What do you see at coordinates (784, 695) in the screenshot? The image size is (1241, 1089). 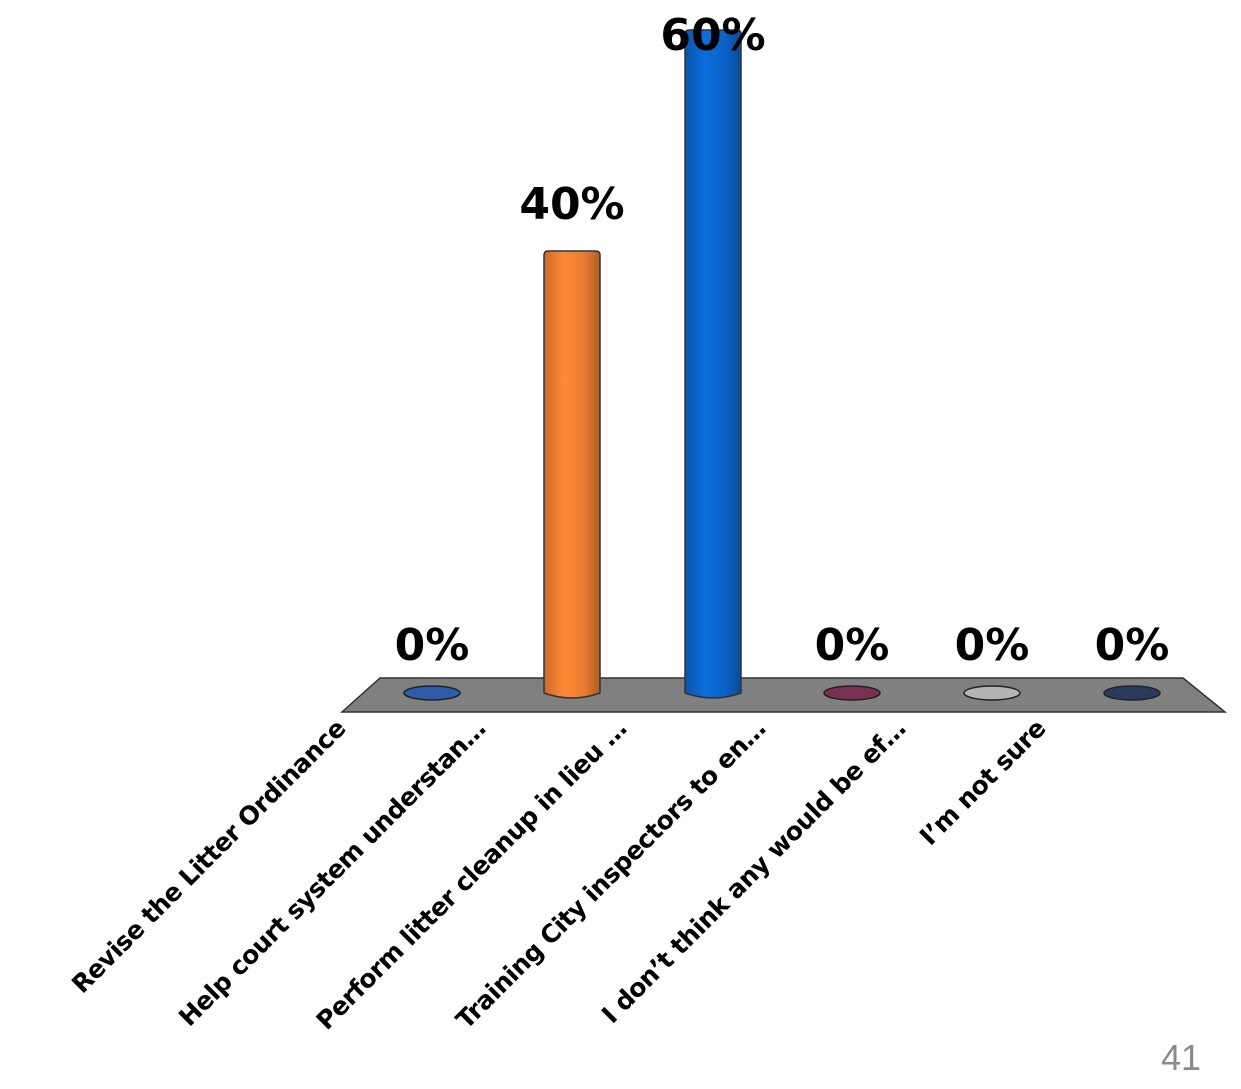 I see `chart-floor` at bounding box center [784, 695].